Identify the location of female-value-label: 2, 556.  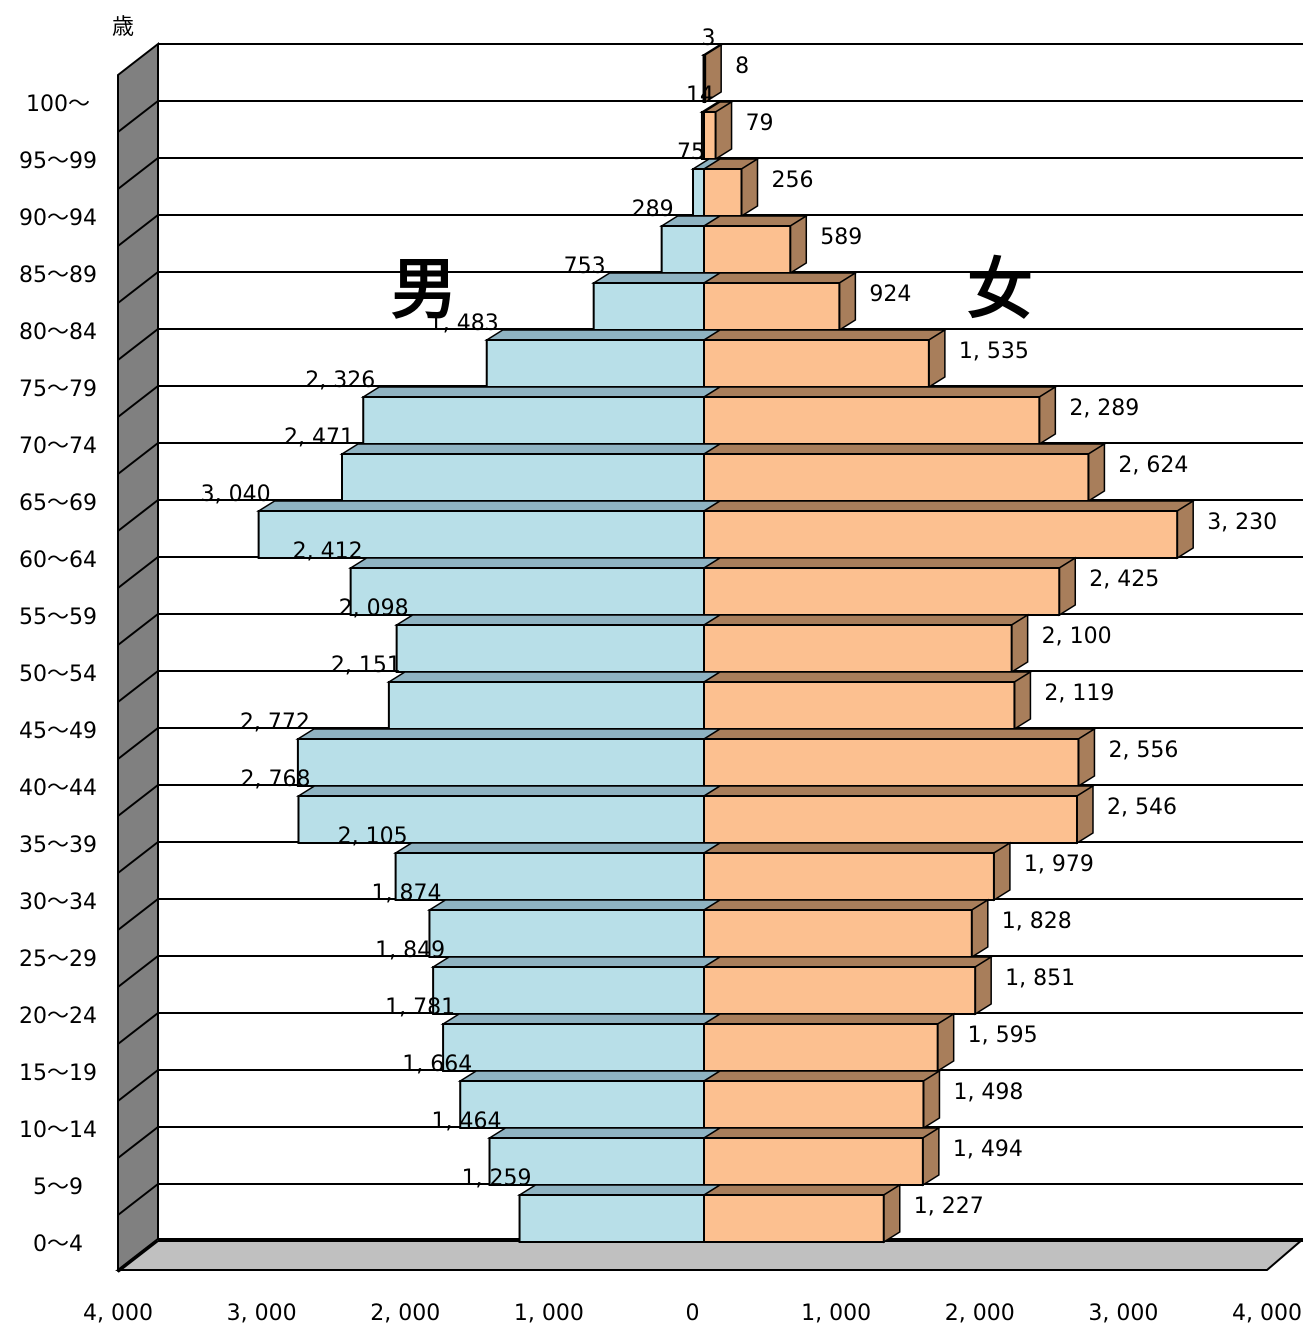
(1143, 750).